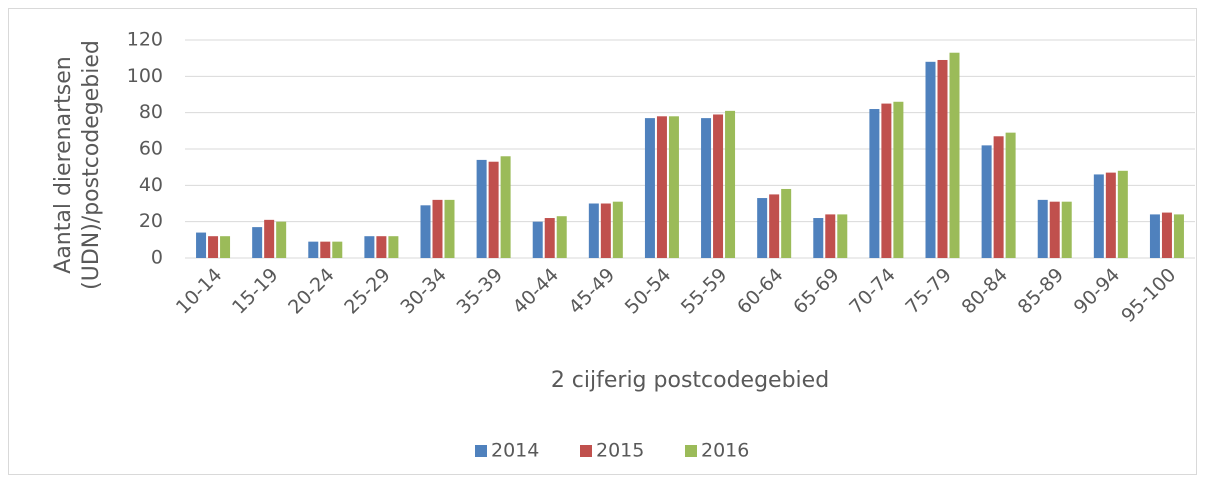 The width and height of the screenshot is (1206, 484). What do you see at coordinates (515, 451) in the screenshot?
I see `legend-label: 2014` at bounding box center [515, 451].